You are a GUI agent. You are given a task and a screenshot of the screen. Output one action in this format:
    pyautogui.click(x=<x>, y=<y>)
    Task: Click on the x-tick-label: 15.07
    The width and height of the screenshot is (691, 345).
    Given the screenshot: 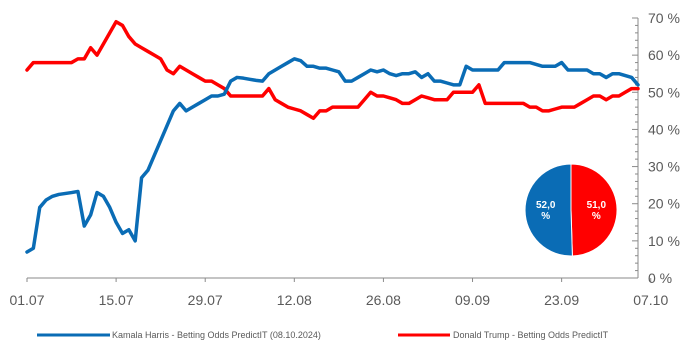 What is the action you would take?
    pyautogui.click(x=116, y=300)
    